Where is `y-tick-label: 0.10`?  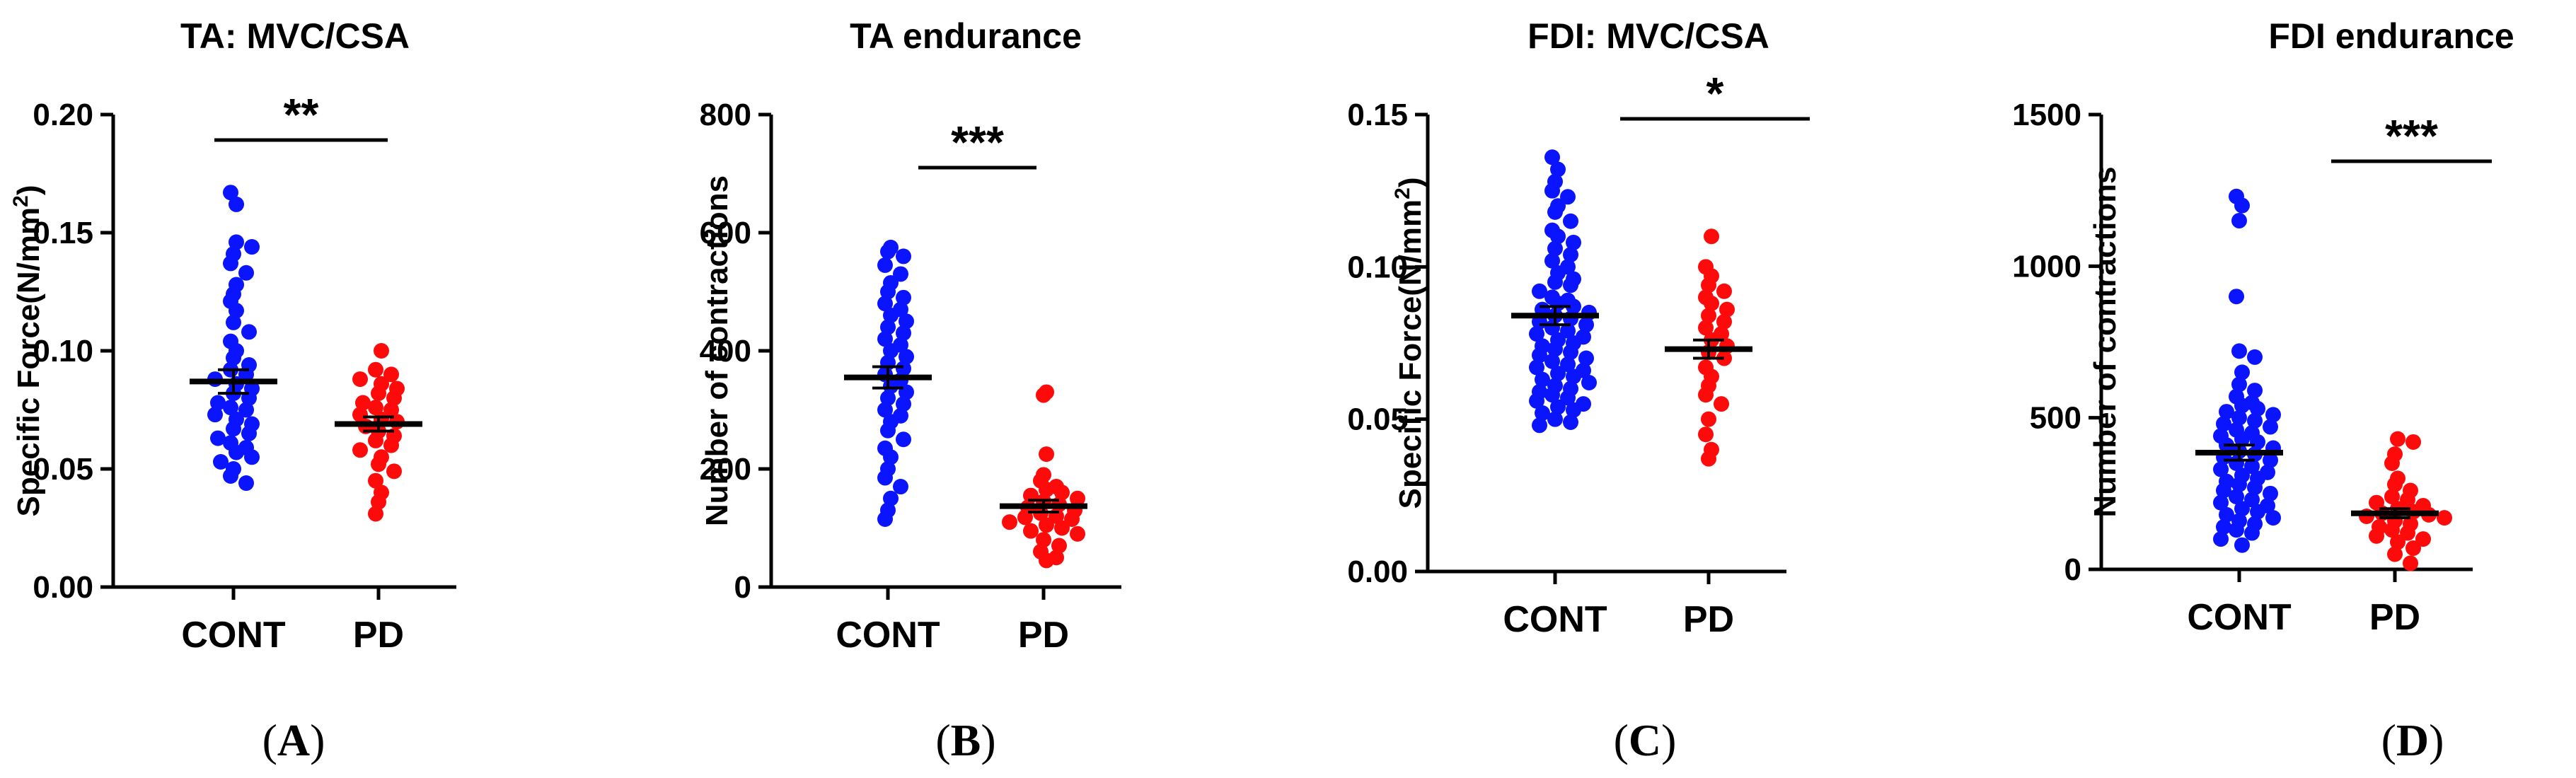 y-tick-label: 0.10 is located at coordinates (63, 351).